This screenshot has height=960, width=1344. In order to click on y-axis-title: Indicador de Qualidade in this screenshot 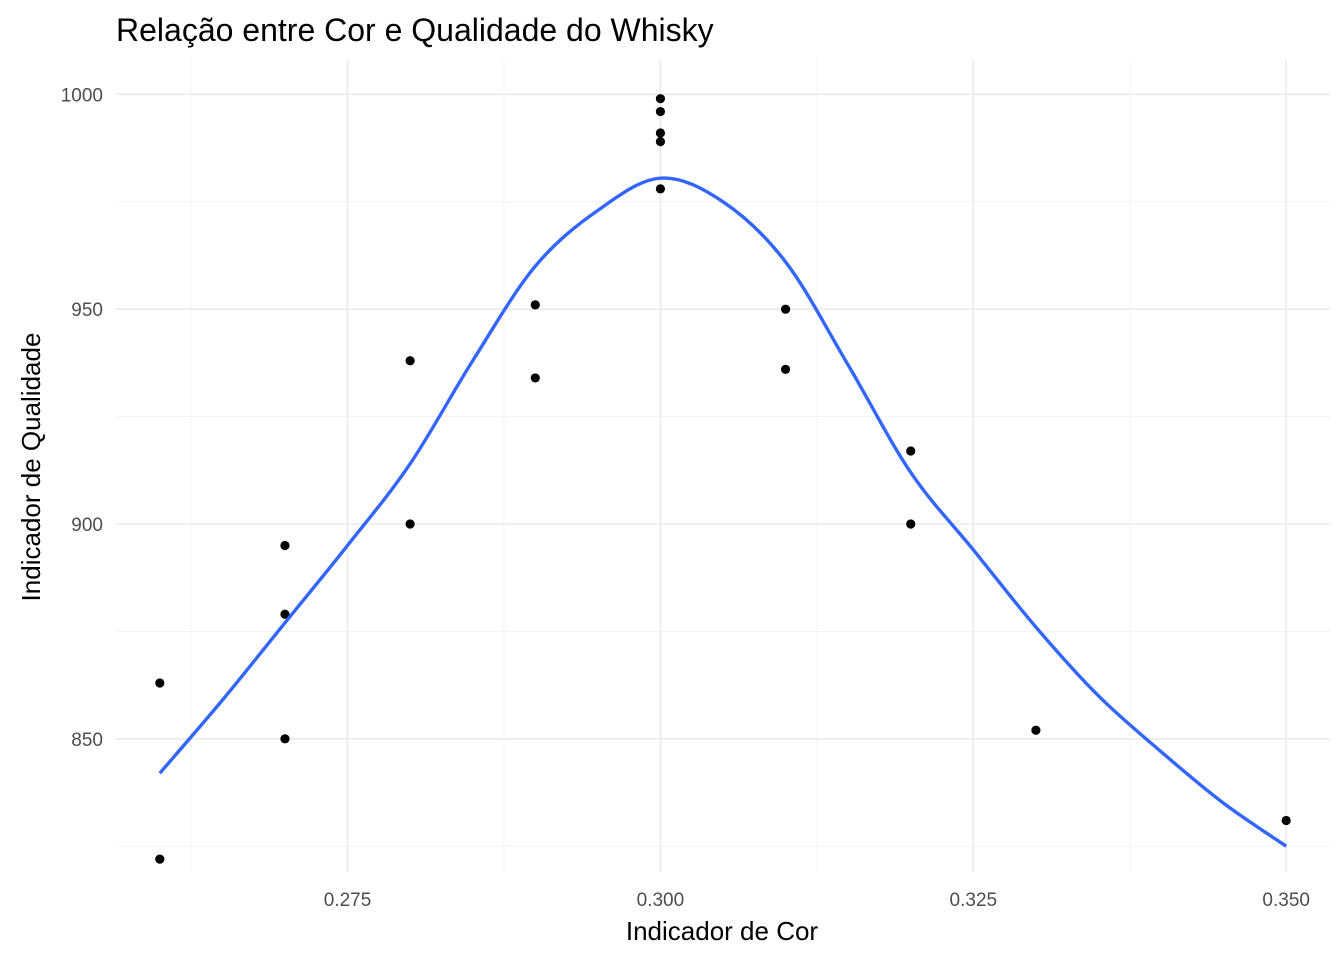, I will do `click(31, 467)`.